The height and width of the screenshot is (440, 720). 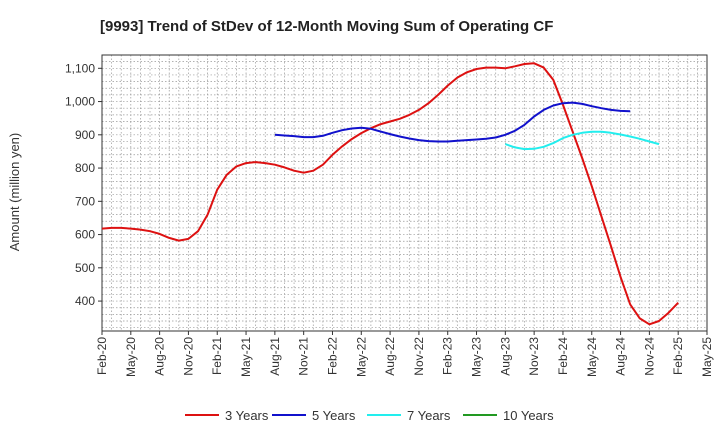 What do you see at coordinates (707, 357) in the screenshot?
I see `x-tick-label: May-25` at bounding box center [707, 357].